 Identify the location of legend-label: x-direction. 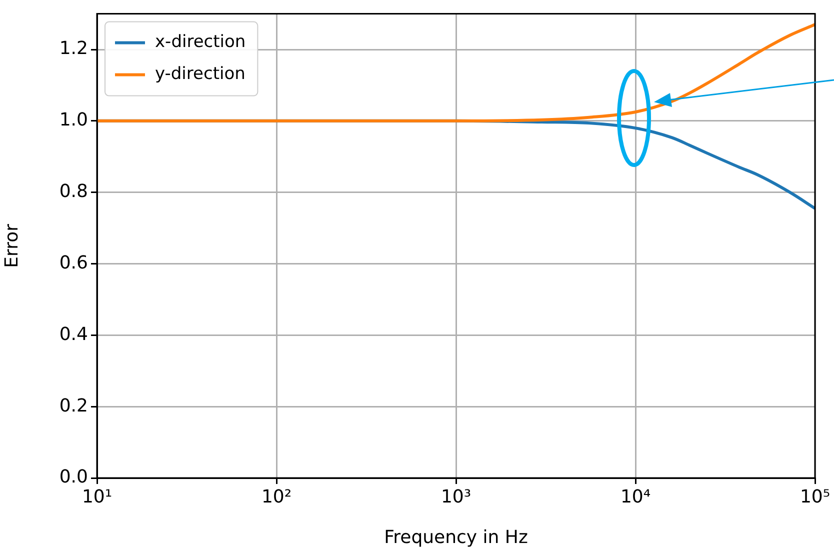
(200, 42).